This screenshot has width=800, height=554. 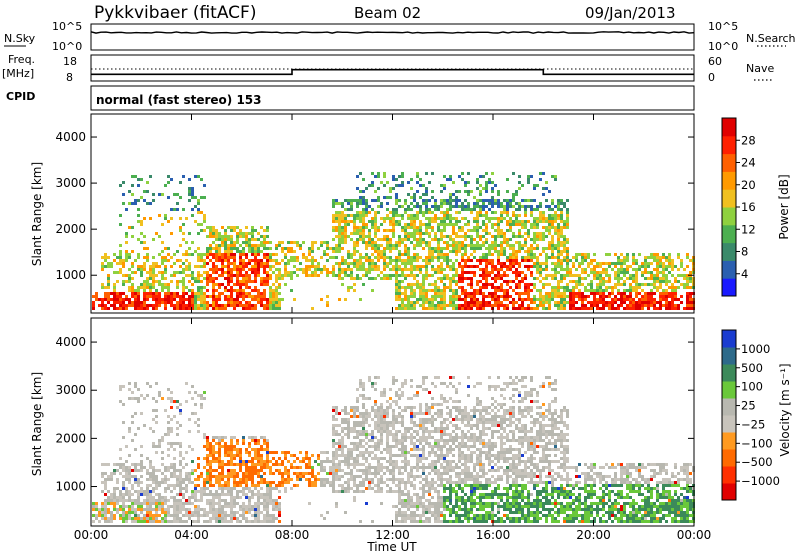 I want to click on colorbar-segment, so click(x=729, y=162).